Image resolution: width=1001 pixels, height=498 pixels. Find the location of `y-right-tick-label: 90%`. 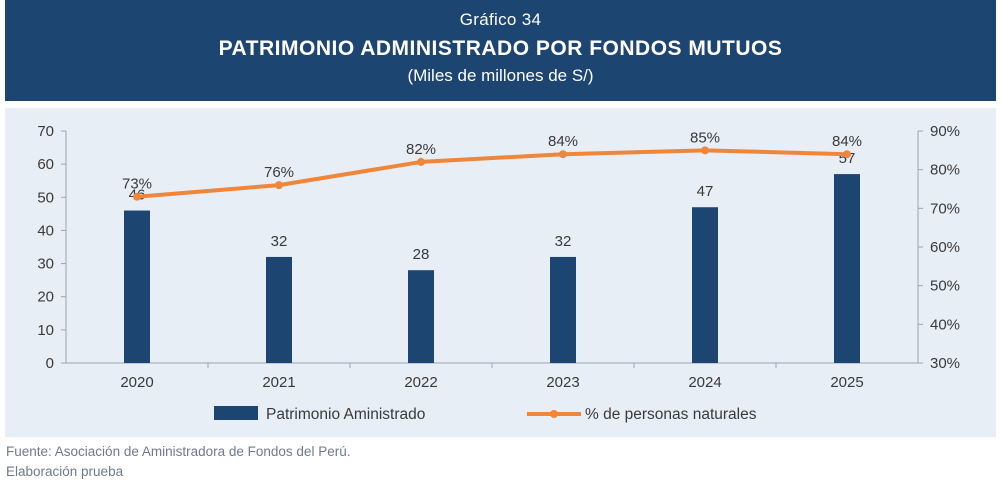

y-right-tick-label: 90% is located at coordinates (945, 131).